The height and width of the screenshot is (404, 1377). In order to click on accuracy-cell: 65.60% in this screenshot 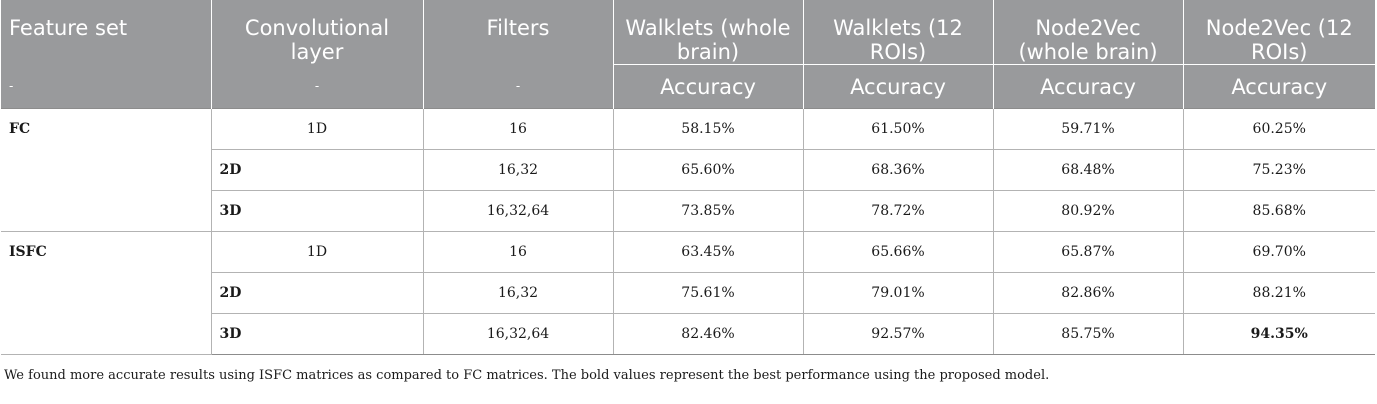, I will do `click(708, 170)`.